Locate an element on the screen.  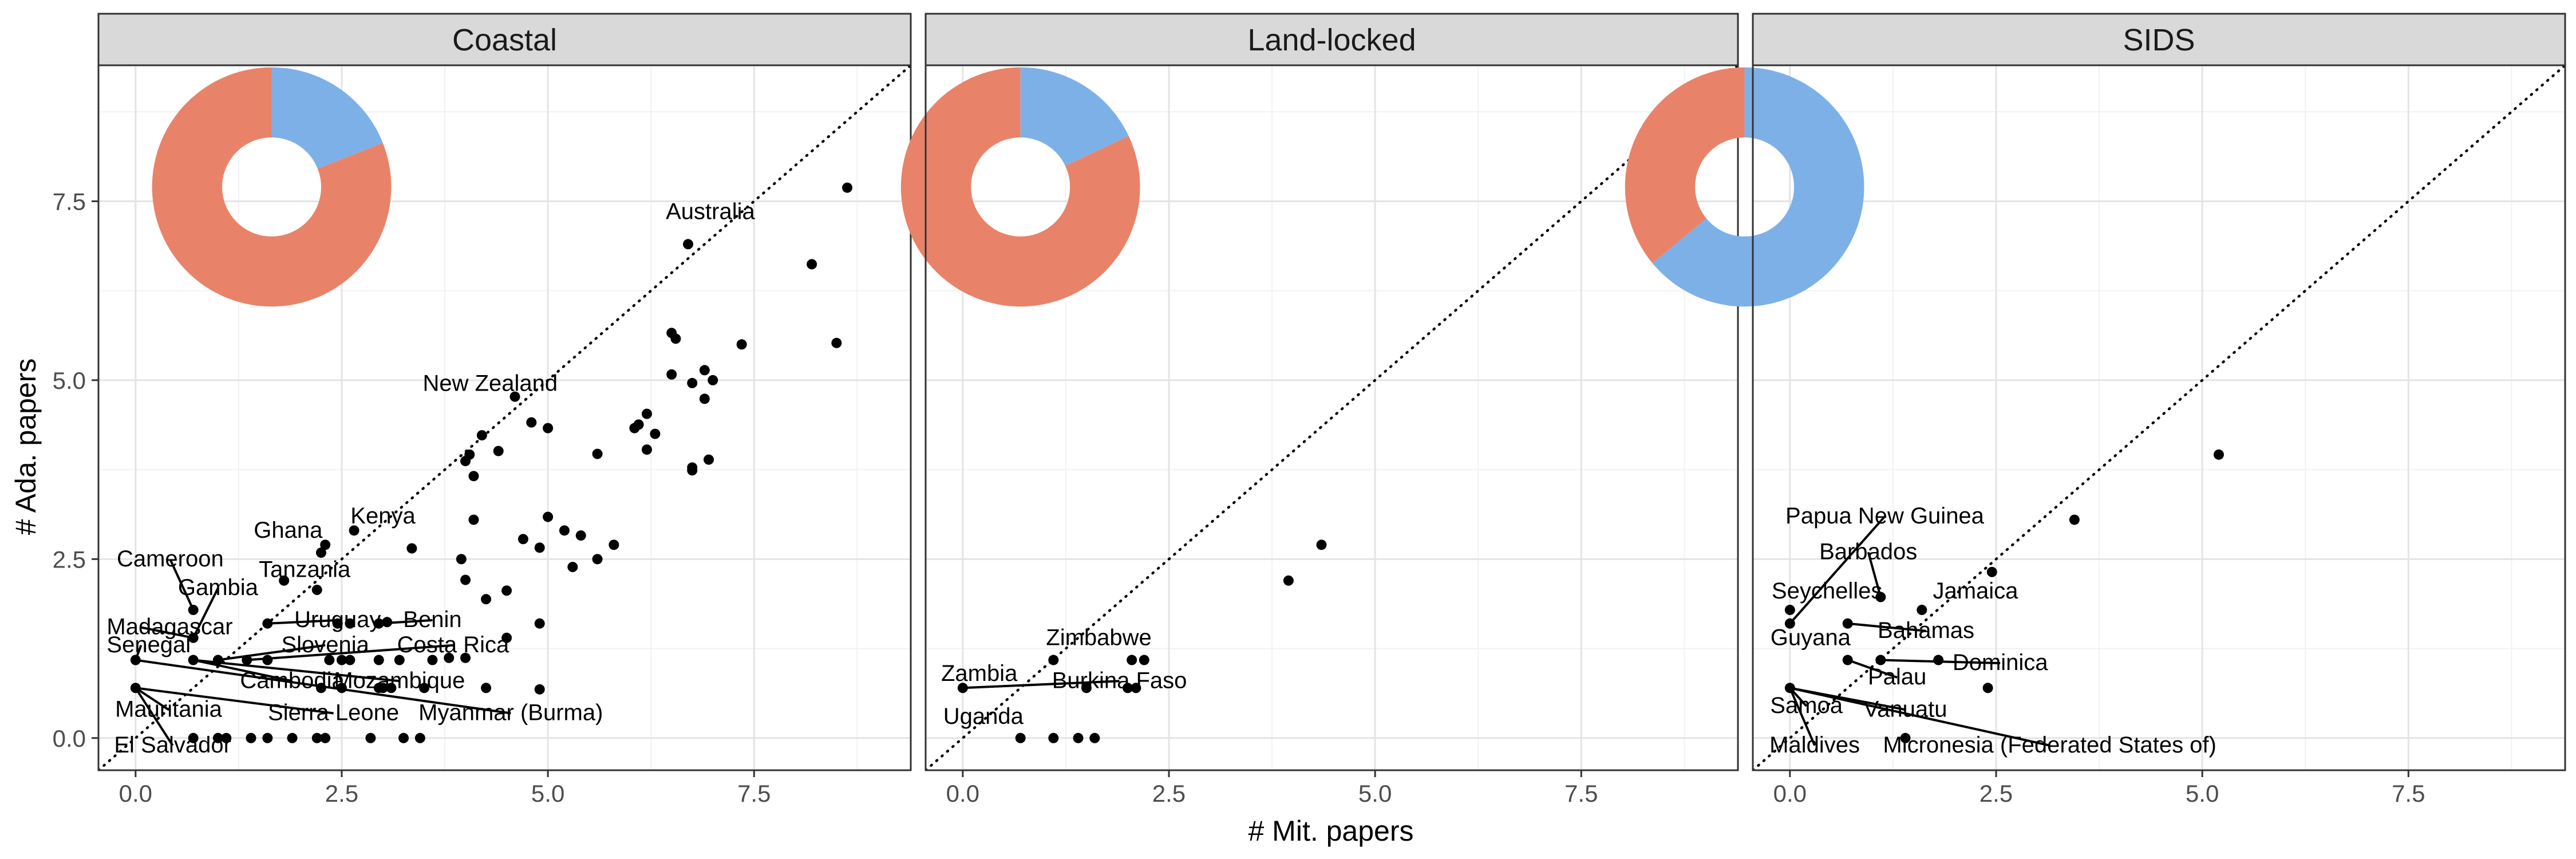
points is located at coordinates (2004, 596).